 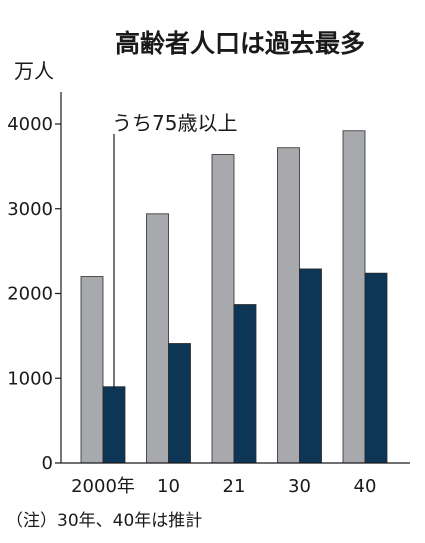 I want to click on x-tick-label-0: 2000年, so click(x=103, y=486).